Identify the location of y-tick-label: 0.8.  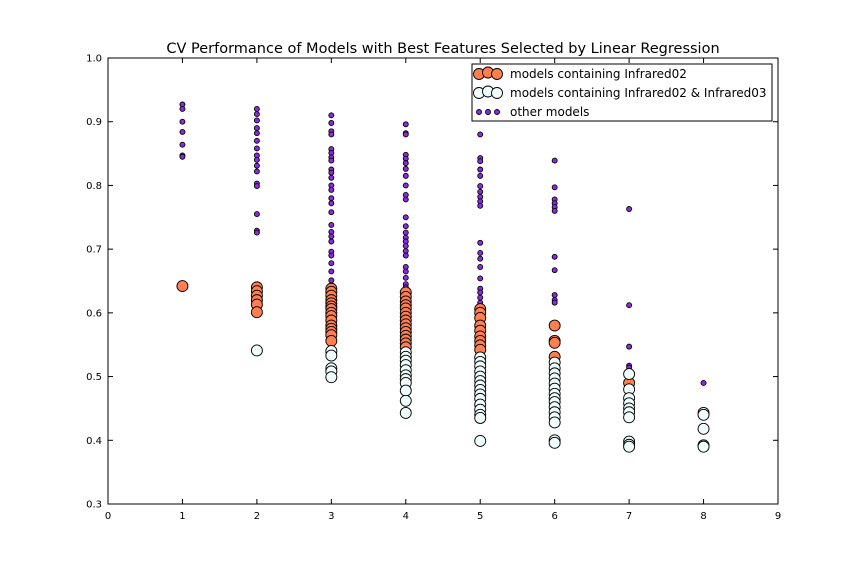
(94, 186).